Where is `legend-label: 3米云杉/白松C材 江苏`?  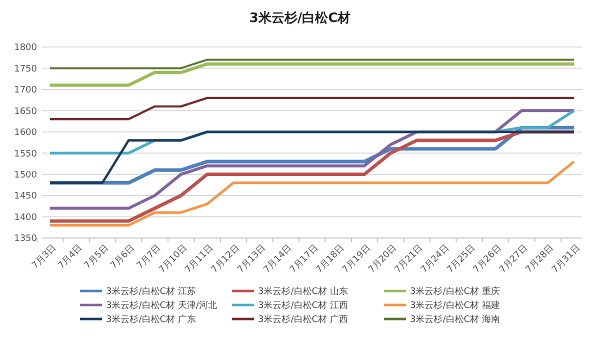 legend-label: 3米云杉/白松C材 江苏 is located at coordinates (151, 292).